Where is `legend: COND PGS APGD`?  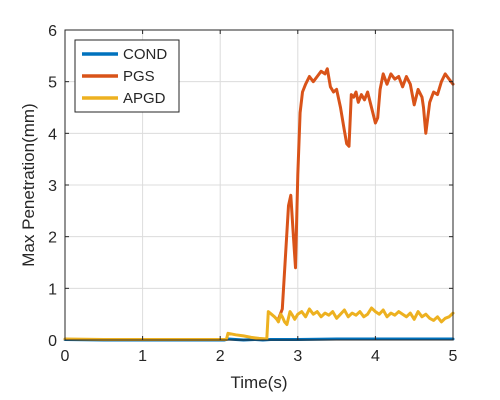 legend: COND PGS APGD is located at coordinates (127, 76).